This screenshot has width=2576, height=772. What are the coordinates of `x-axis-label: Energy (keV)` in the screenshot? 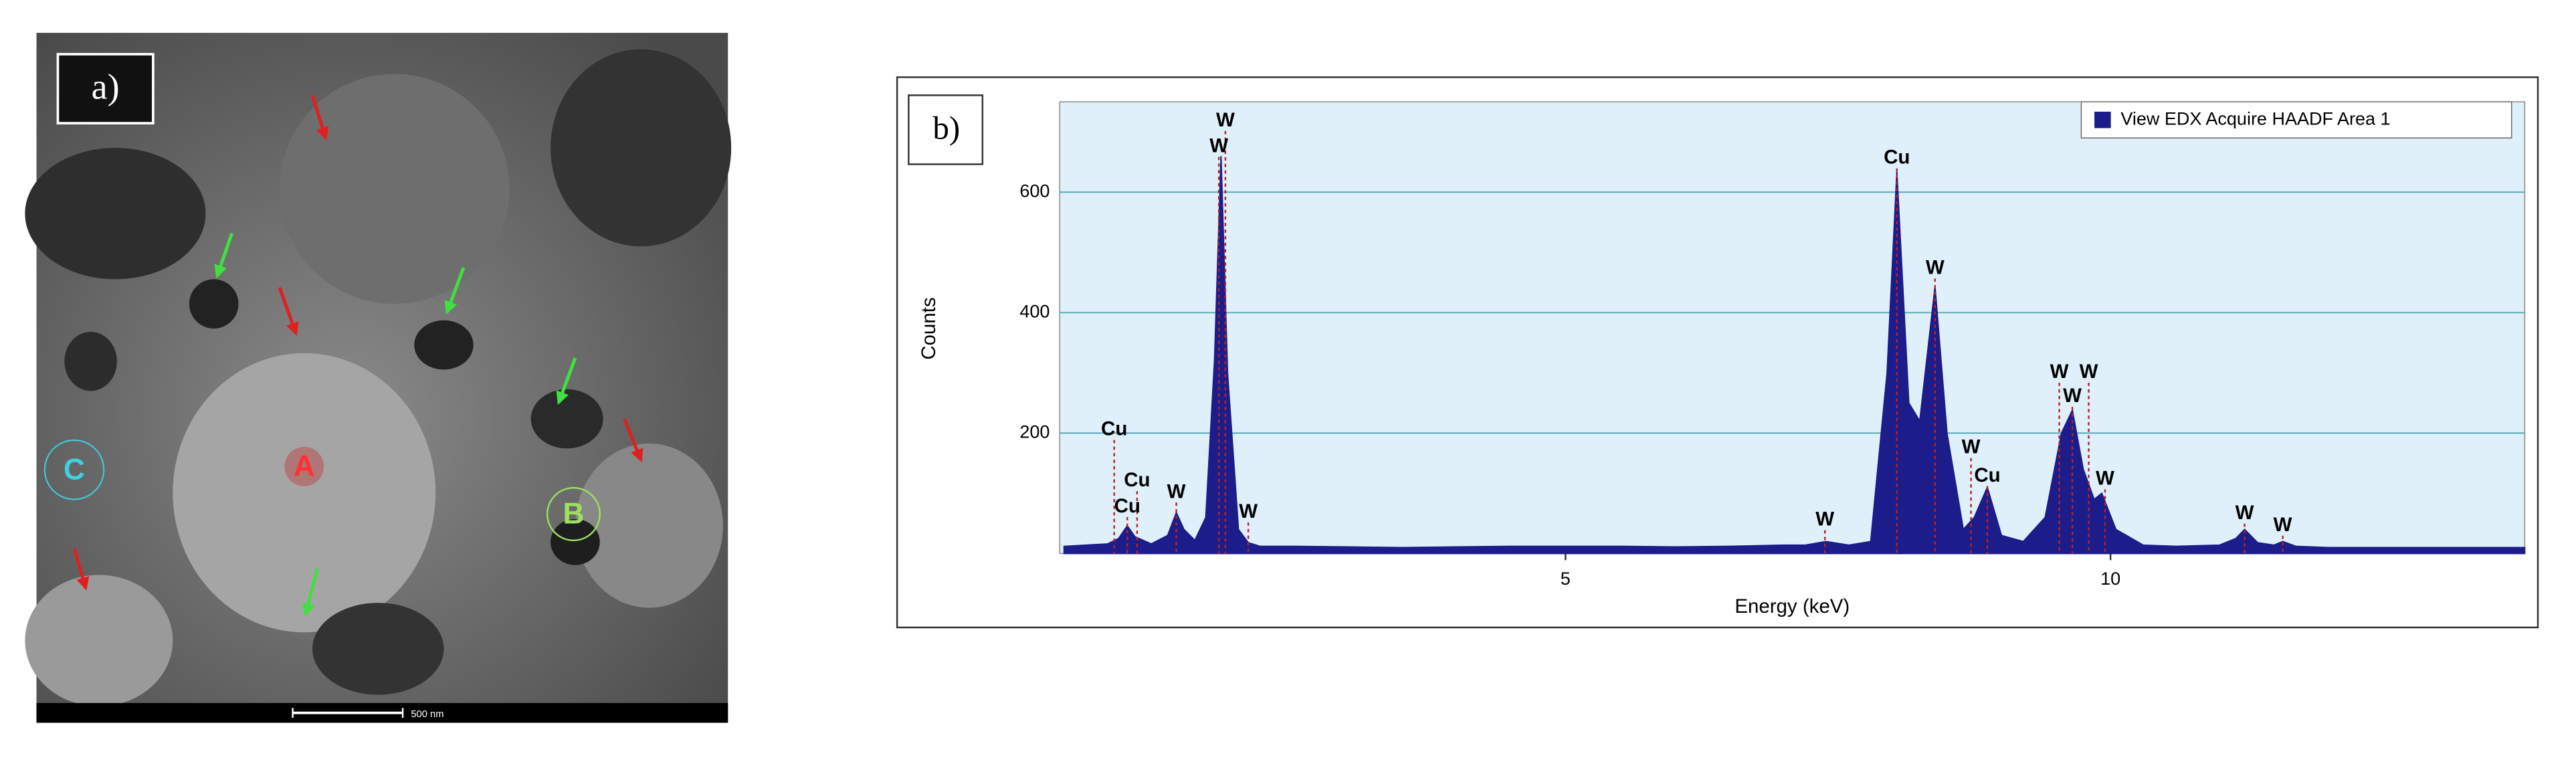 It's located at (1792, 606).